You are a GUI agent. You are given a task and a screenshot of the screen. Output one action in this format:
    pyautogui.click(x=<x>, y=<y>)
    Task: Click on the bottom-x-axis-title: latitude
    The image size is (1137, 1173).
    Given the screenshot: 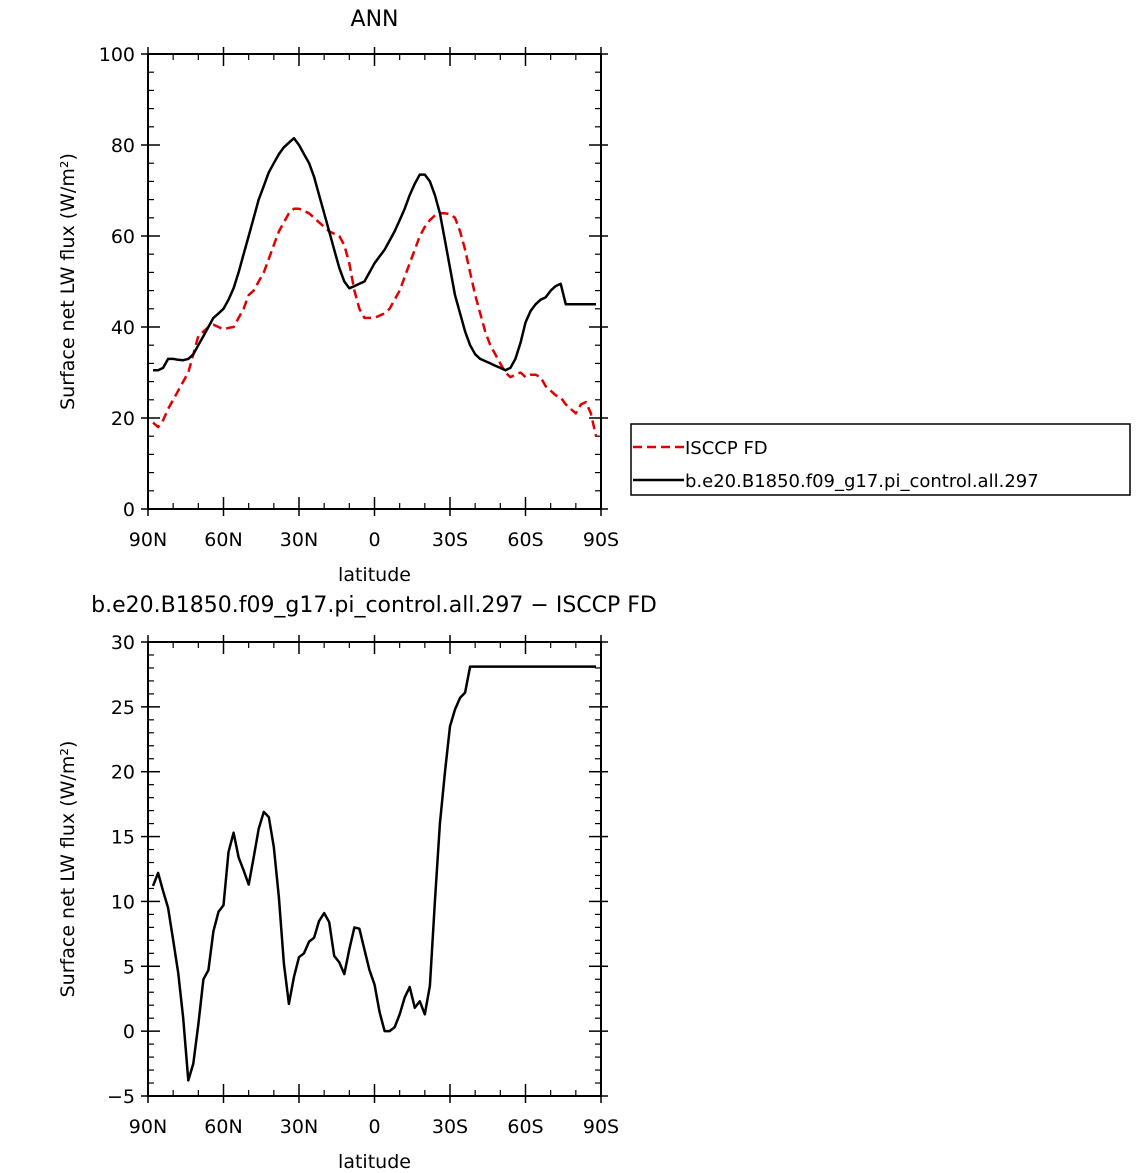 What is the action you would take?
    pyautogui.click(x=374, y=1162)
    